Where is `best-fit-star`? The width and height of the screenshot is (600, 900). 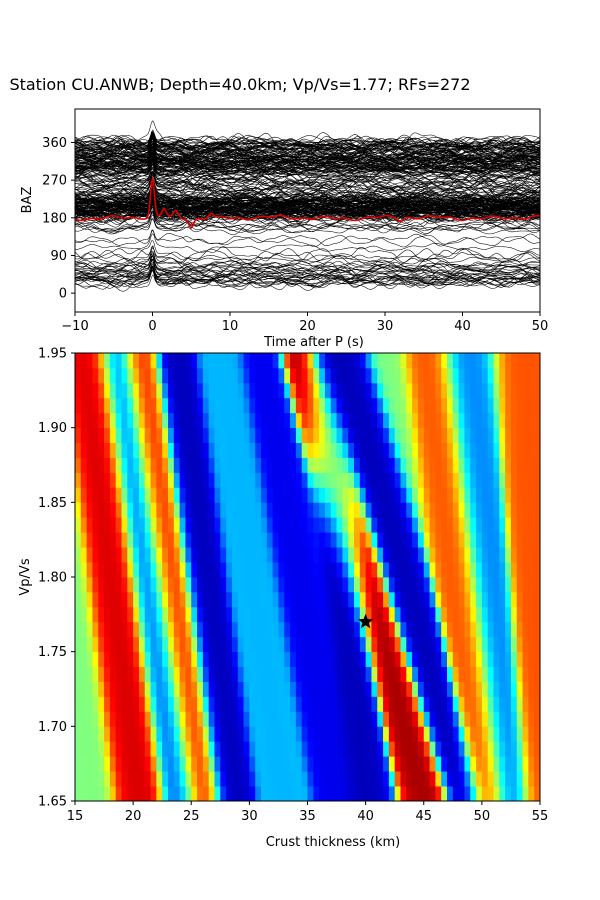 best-fit-star is located at coordinates (366, 621).